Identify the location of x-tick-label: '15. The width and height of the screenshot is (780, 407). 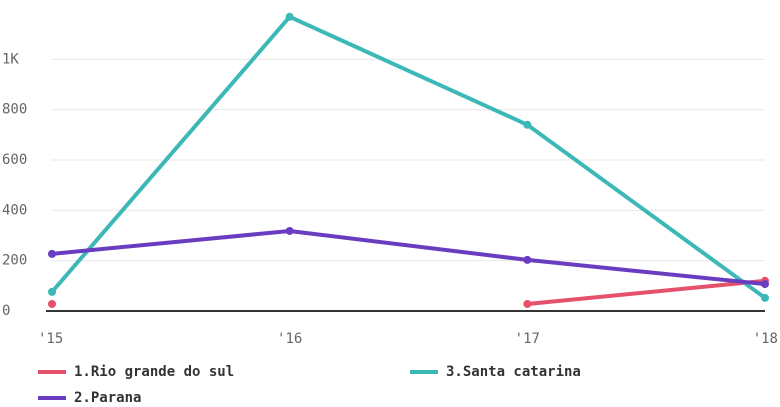
(50, 339).